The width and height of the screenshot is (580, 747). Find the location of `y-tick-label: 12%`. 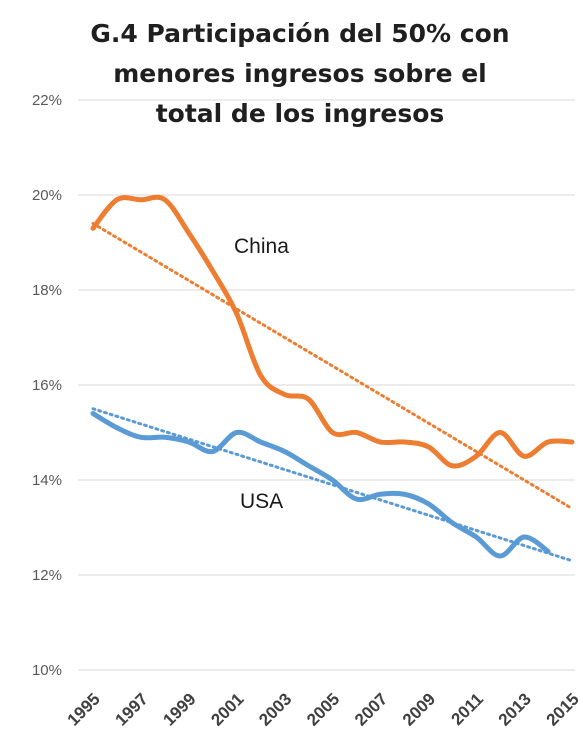

y-tick-label: 12% is located at coordinates (47, 575).